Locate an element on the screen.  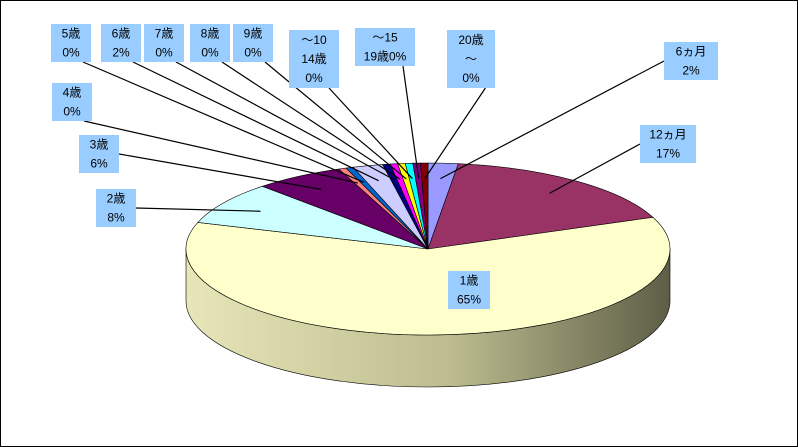
data-label-1: 12ヵ月 17% is located at coordinates (668, 144).